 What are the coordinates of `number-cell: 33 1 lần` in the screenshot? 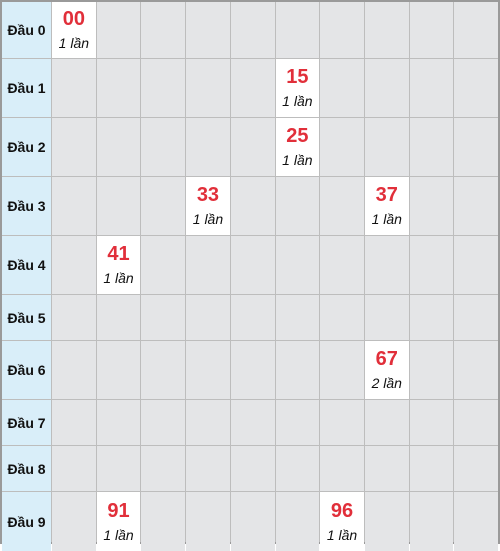 It's located at (208, 206).